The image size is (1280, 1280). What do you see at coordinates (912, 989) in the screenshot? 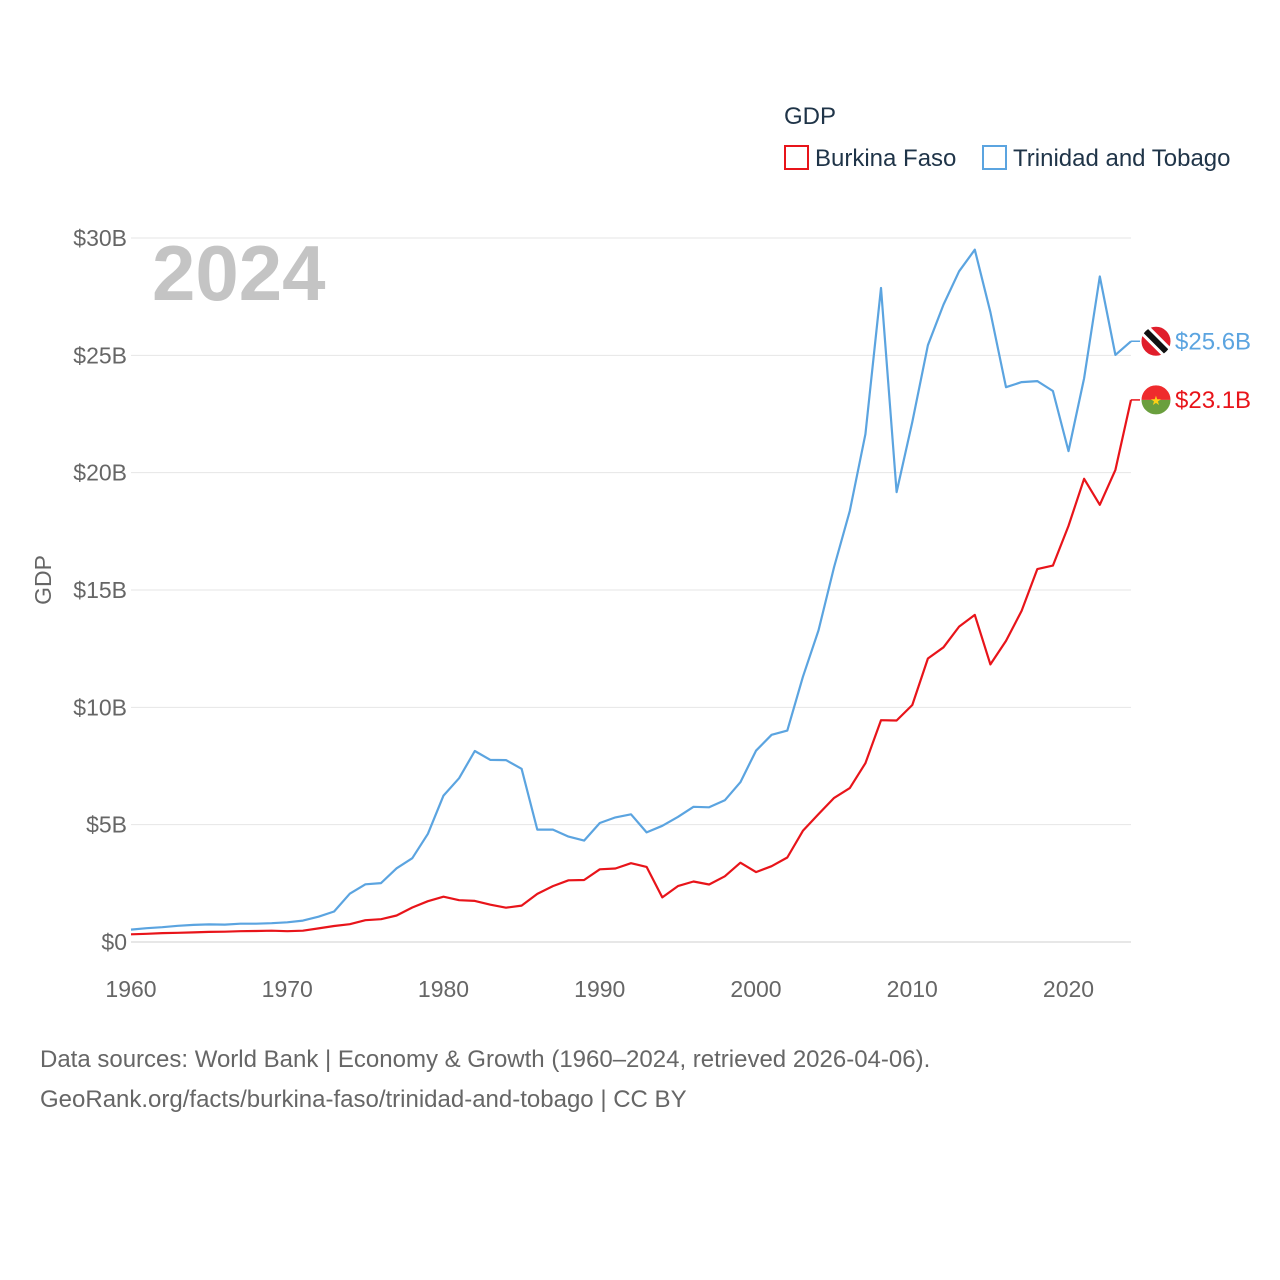
I see `x-tick-label: 2010` at bounding box center [912, 989].